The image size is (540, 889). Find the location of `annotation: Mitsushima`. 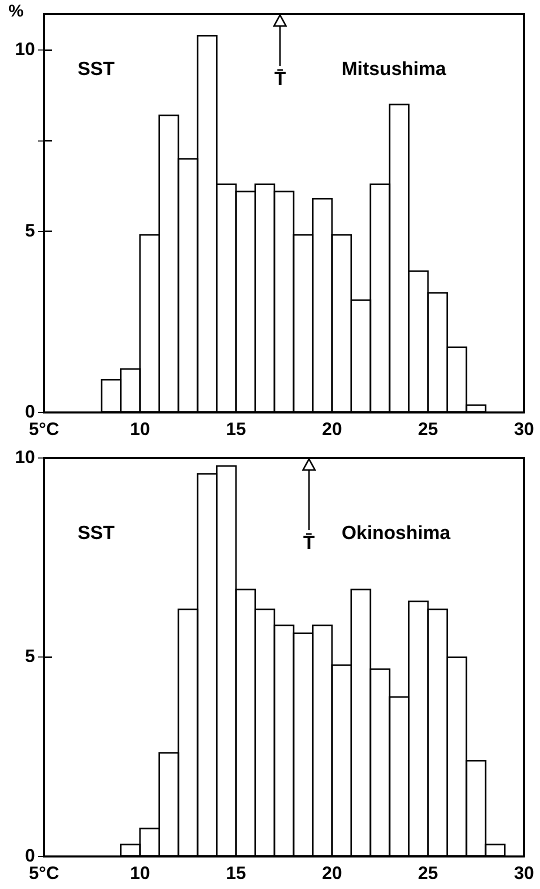

annotation: Mitsushima is located at coordinates (394, 69).